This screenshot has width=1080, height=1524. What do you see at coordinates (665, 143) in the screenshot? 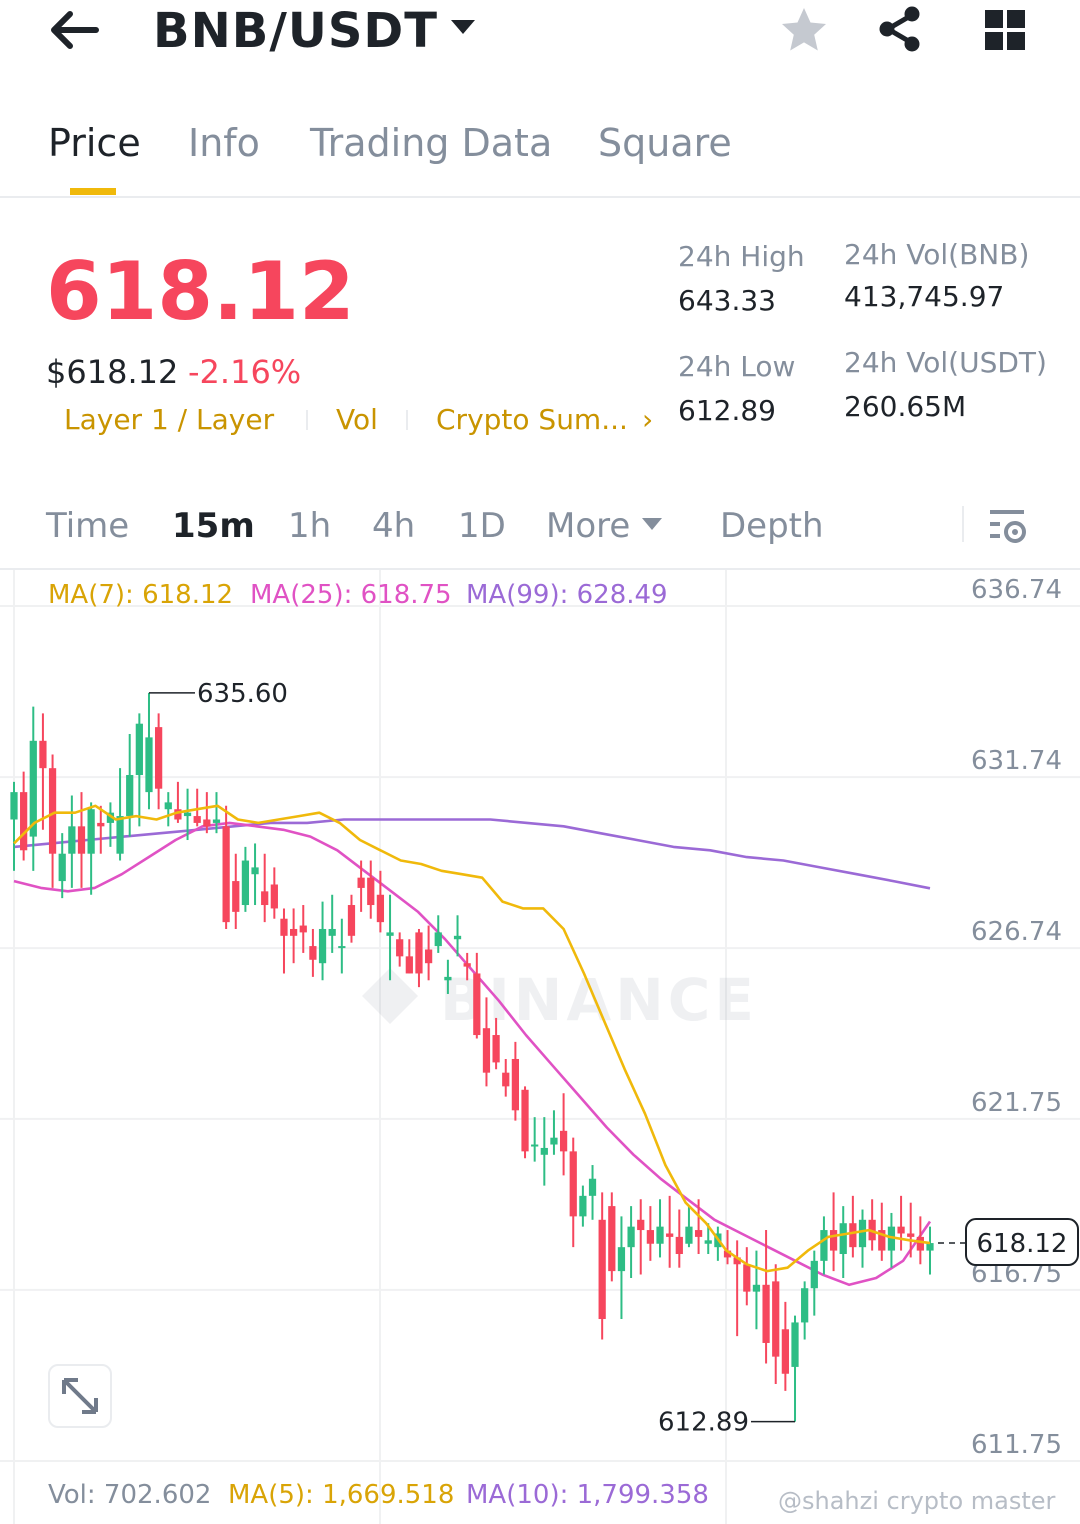
I see `tab-square: Square` at bounding box center [665, 143].